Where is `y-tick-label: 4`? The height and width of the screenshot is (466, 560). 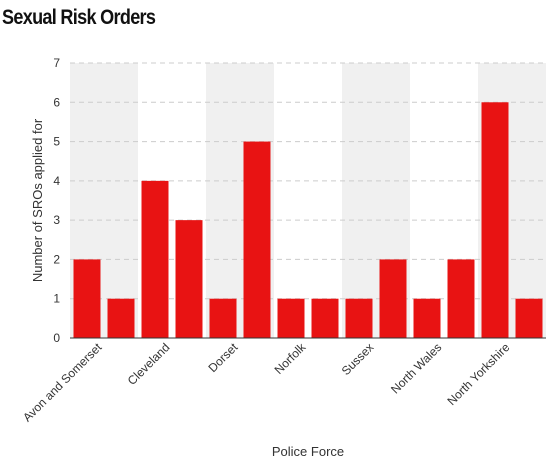 y-tick-label: 4 is located at coordinates (56, 181).